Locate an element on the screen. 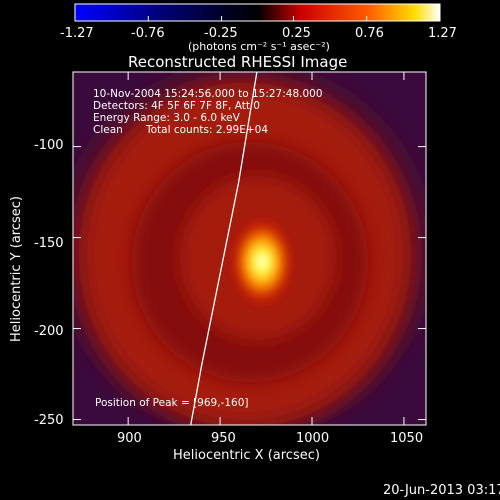  colorbar is located at coordinates (257, 12).